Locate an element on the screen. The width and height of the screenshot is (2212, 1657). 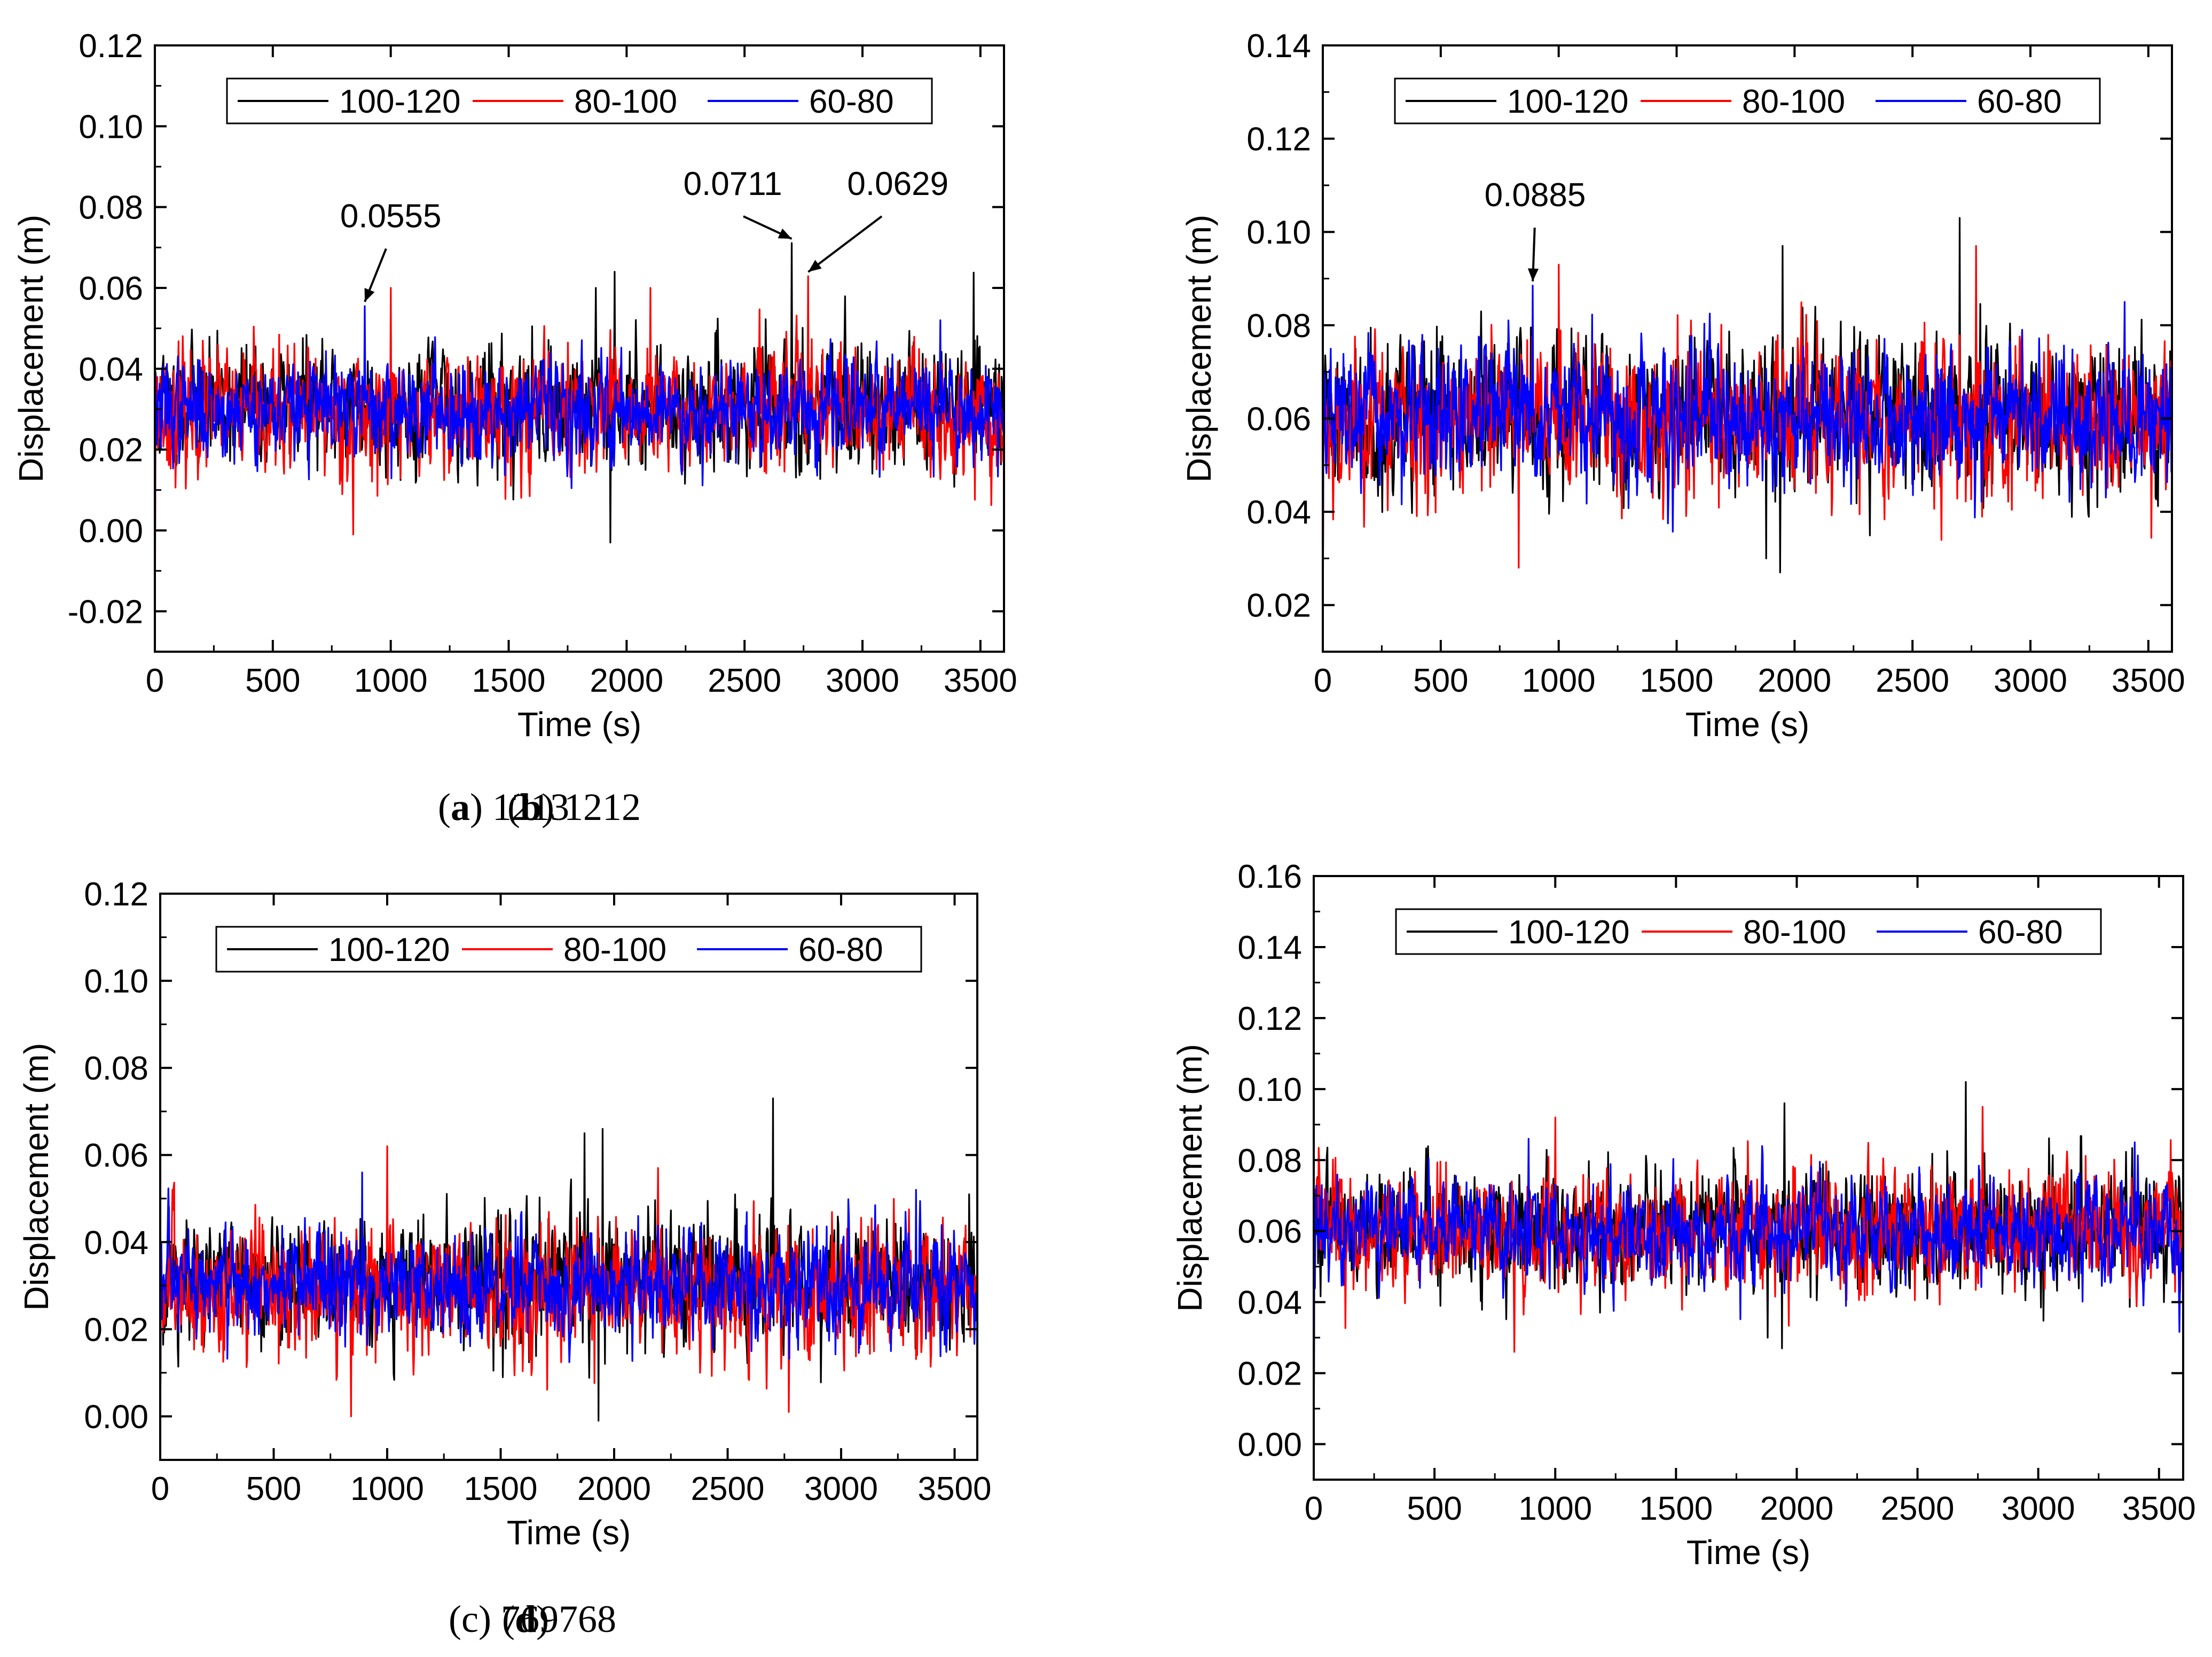
caption-b: (b) 1212 is located at coordinates (574, 807).